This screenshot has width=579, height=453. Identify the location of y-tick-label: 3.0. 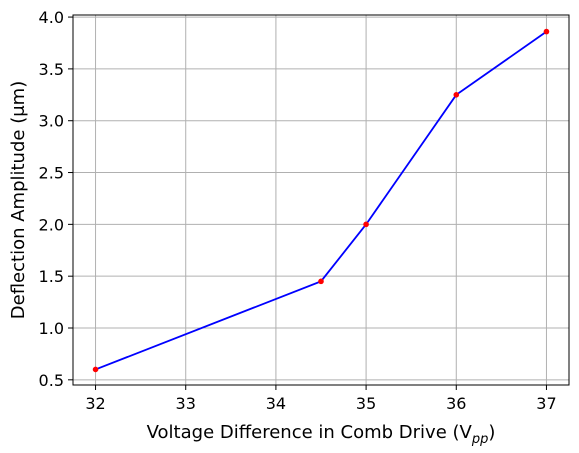
(51, 121).